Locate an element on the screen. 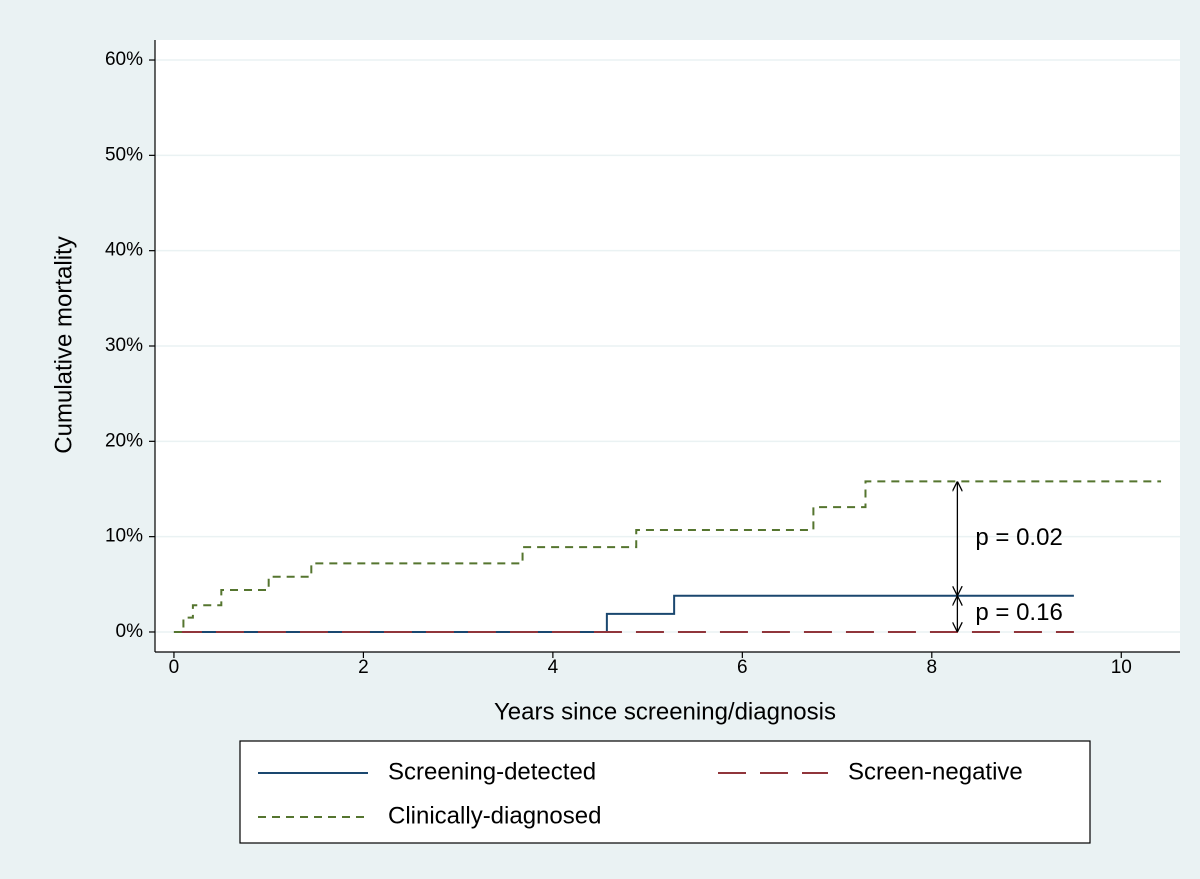 Image resolution: width=1200 pixels, height=879 pixels. y-tick-label: 10% is located at coordinates (124, 536).